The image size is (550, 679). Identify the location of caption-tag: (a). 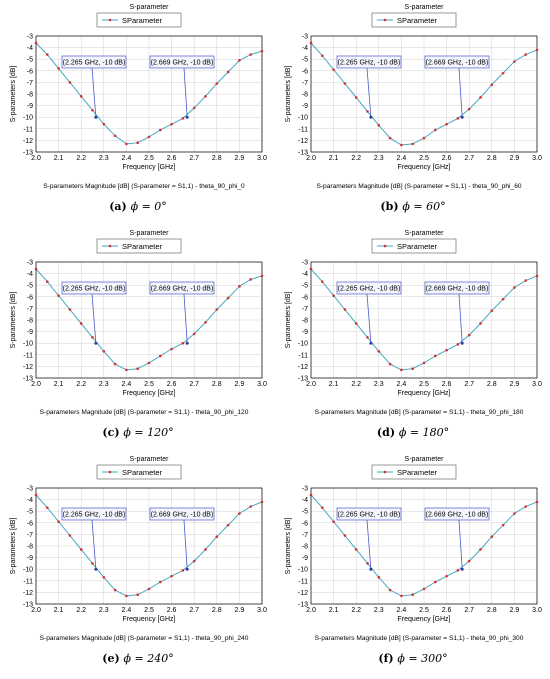
(119, 206).